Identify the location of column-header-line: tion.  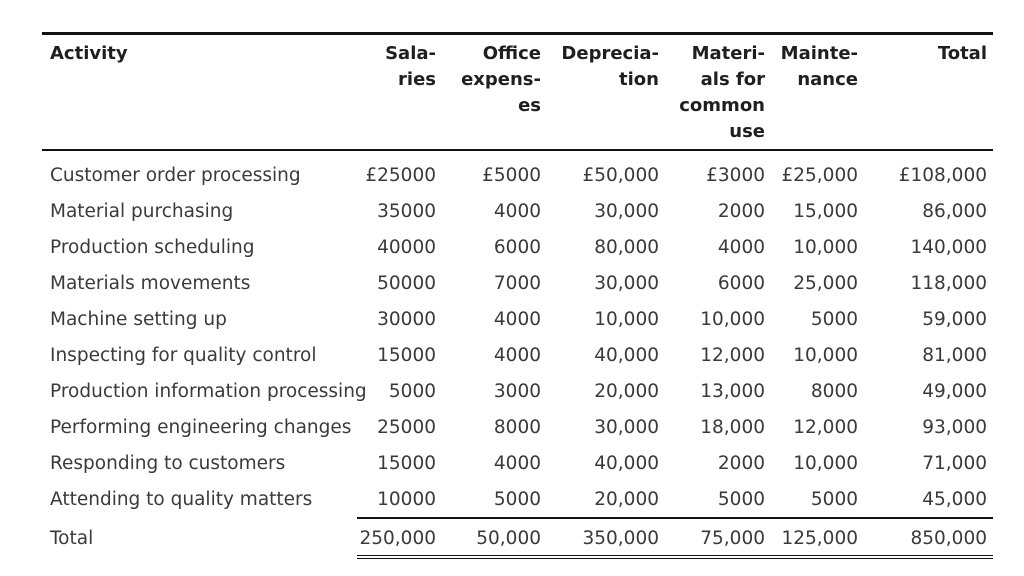
(639, 79).